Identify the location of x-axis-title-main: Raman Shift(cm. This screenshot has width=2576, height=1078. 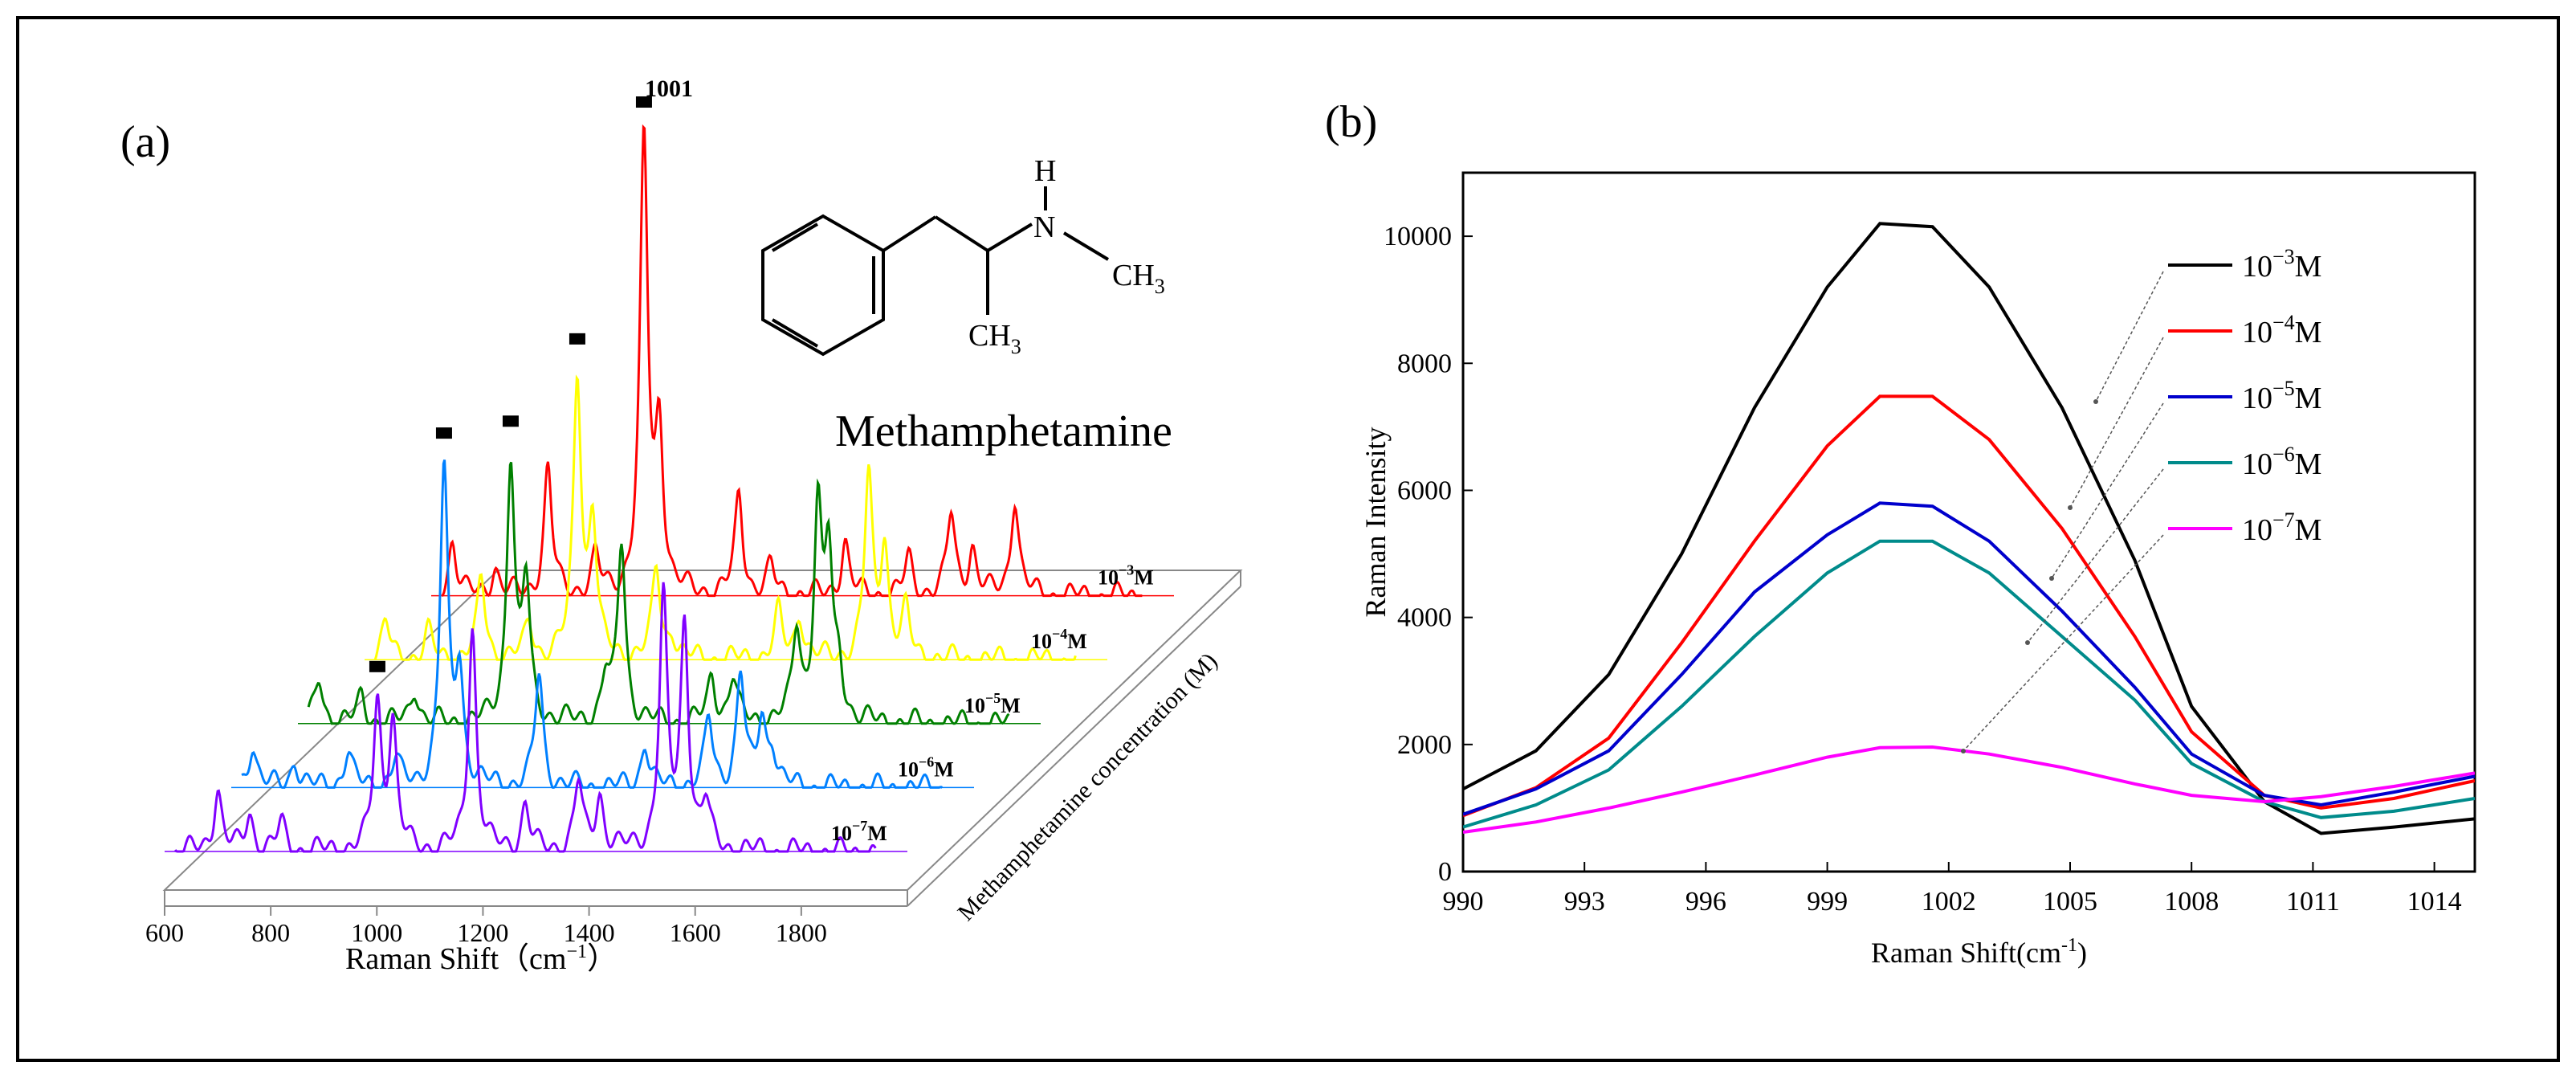
(1966, 953).